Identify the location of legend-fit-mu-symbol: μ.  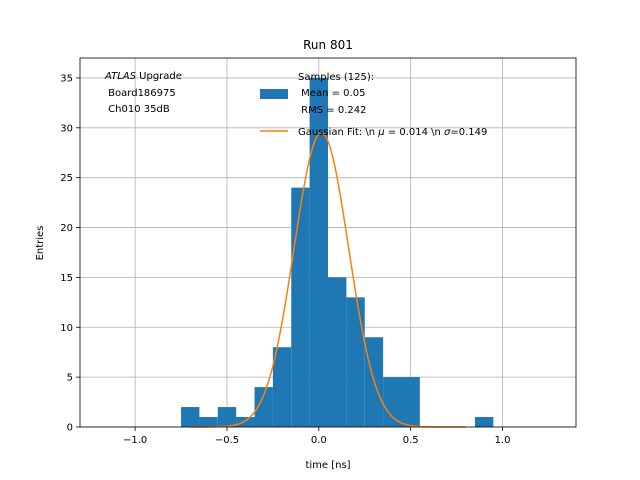
(380, 132).